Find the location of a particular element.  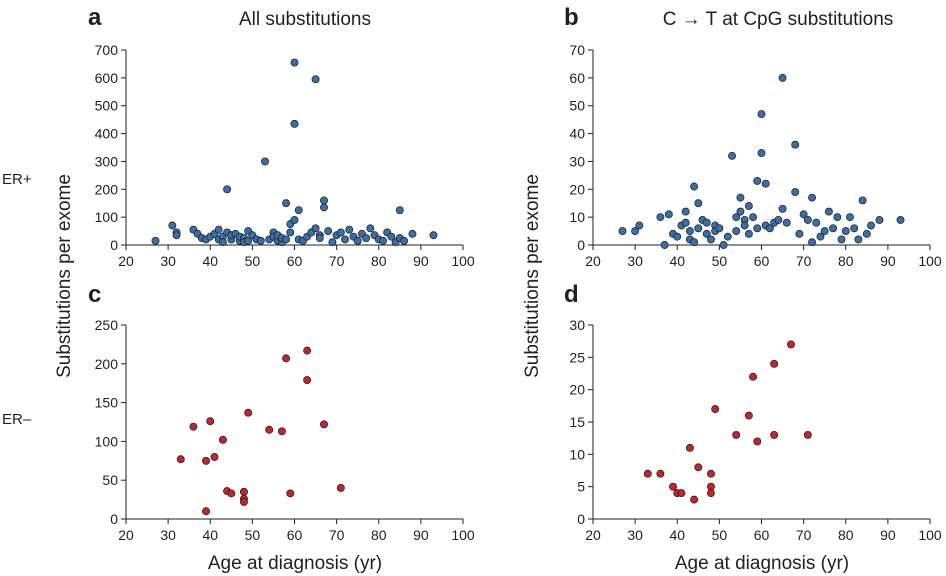

panel-a-y-tick-label: 400 is located at coordinates (107, 134).